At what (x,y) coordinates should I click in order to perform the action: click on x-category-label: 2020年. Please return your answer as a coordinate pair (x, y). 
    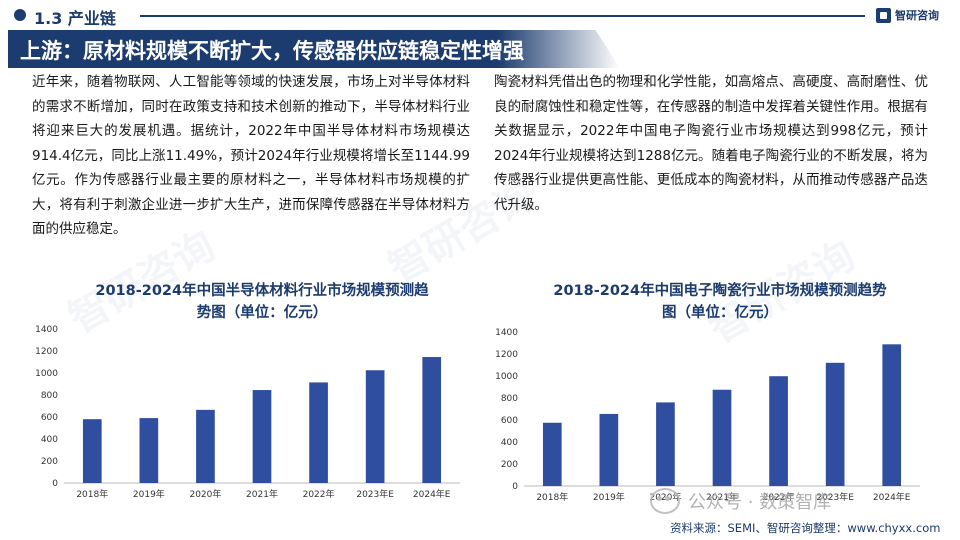
    Looking at the image, I should click on (205, 494).